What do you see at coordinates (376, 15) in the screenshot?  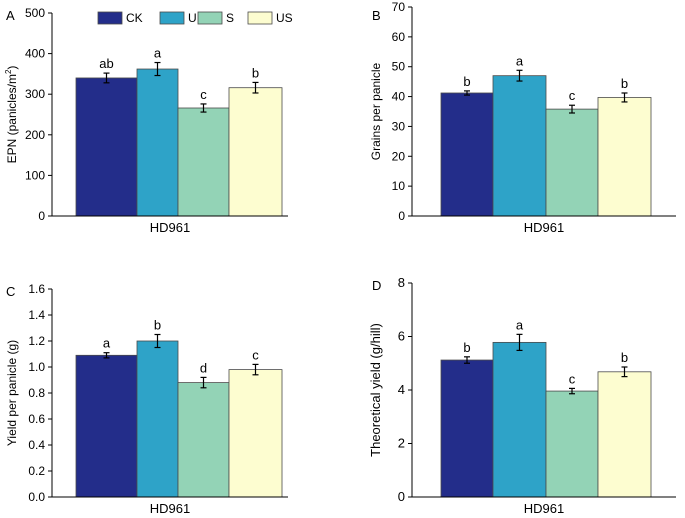 I see `panel-letter: B` at bounding box center [376, 15].